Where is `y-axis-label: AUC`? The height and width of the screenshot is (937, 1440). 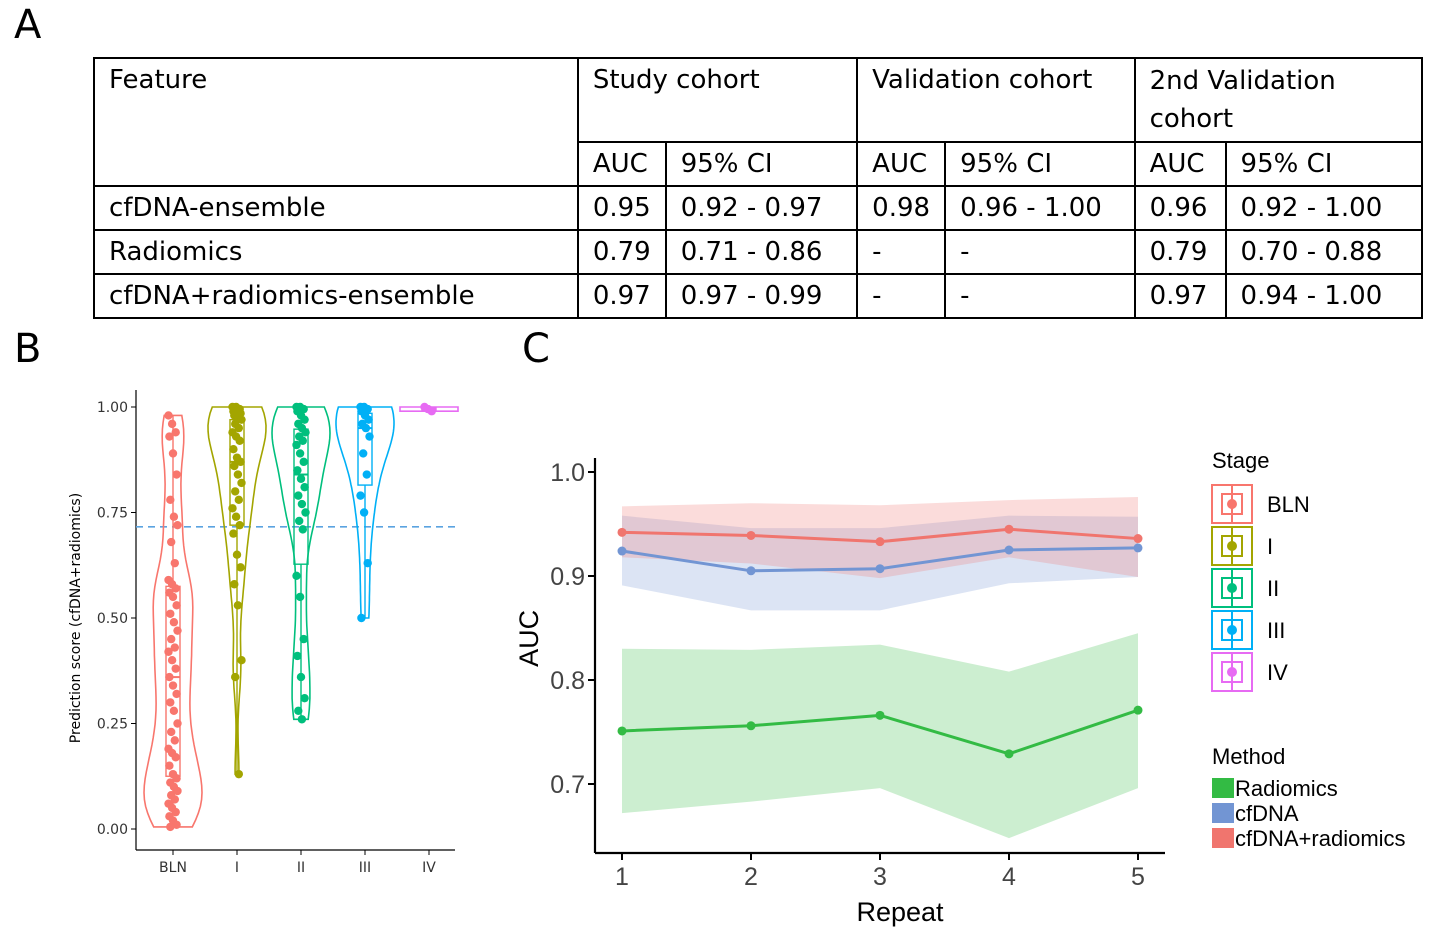 y-axis-label: AUC is located at coordinates (529, 638).